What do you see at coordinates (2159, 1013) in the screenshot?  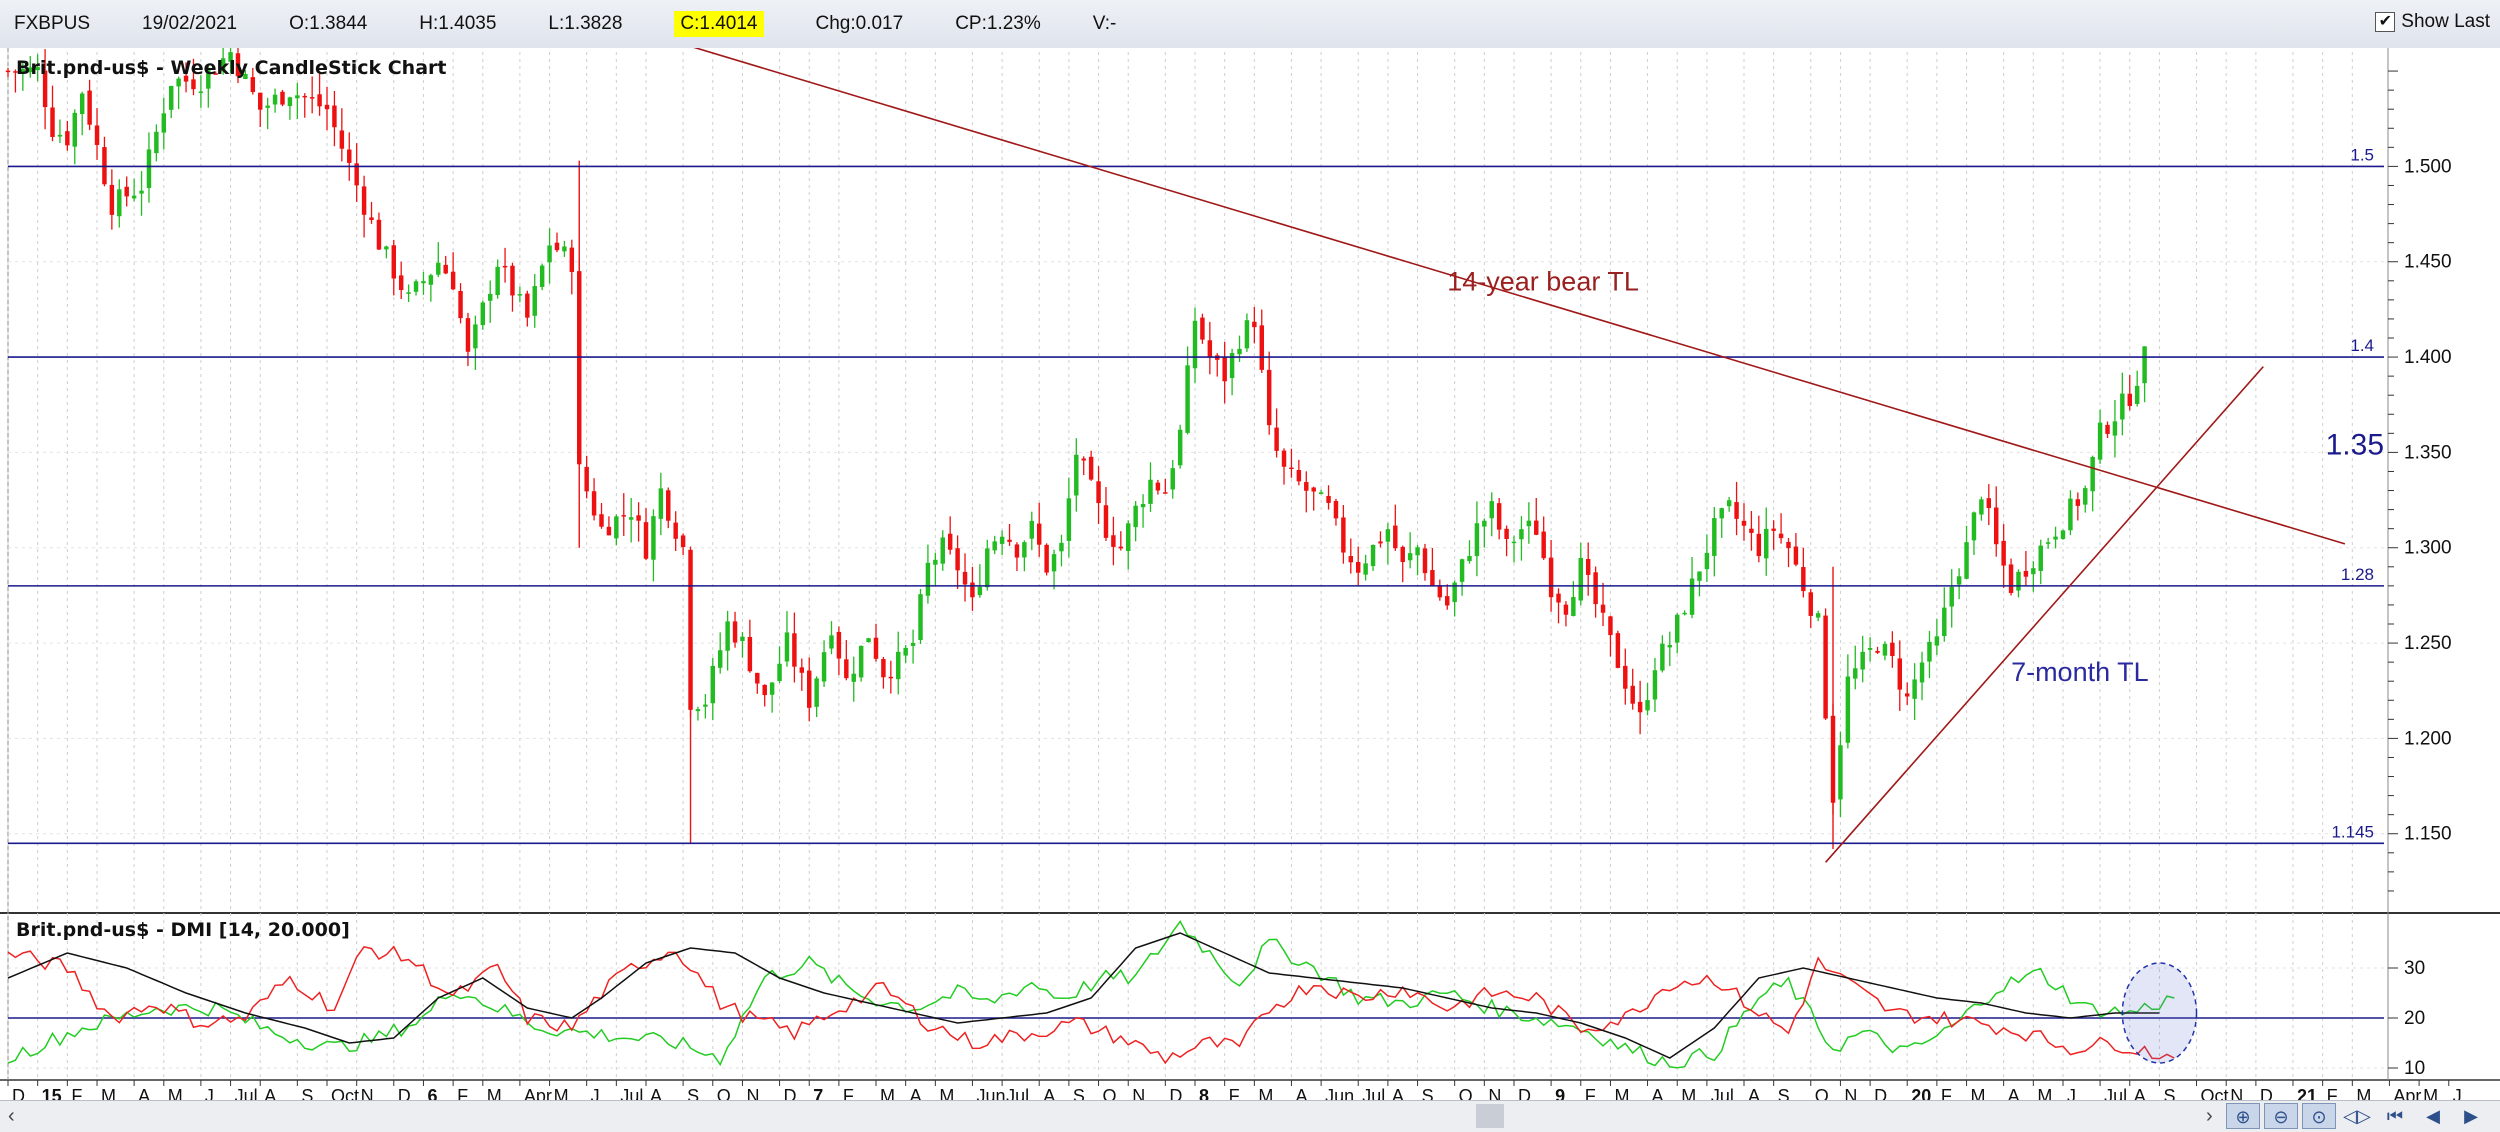 I see `annotation-ellipse` at bounding box center [2159, 1013].